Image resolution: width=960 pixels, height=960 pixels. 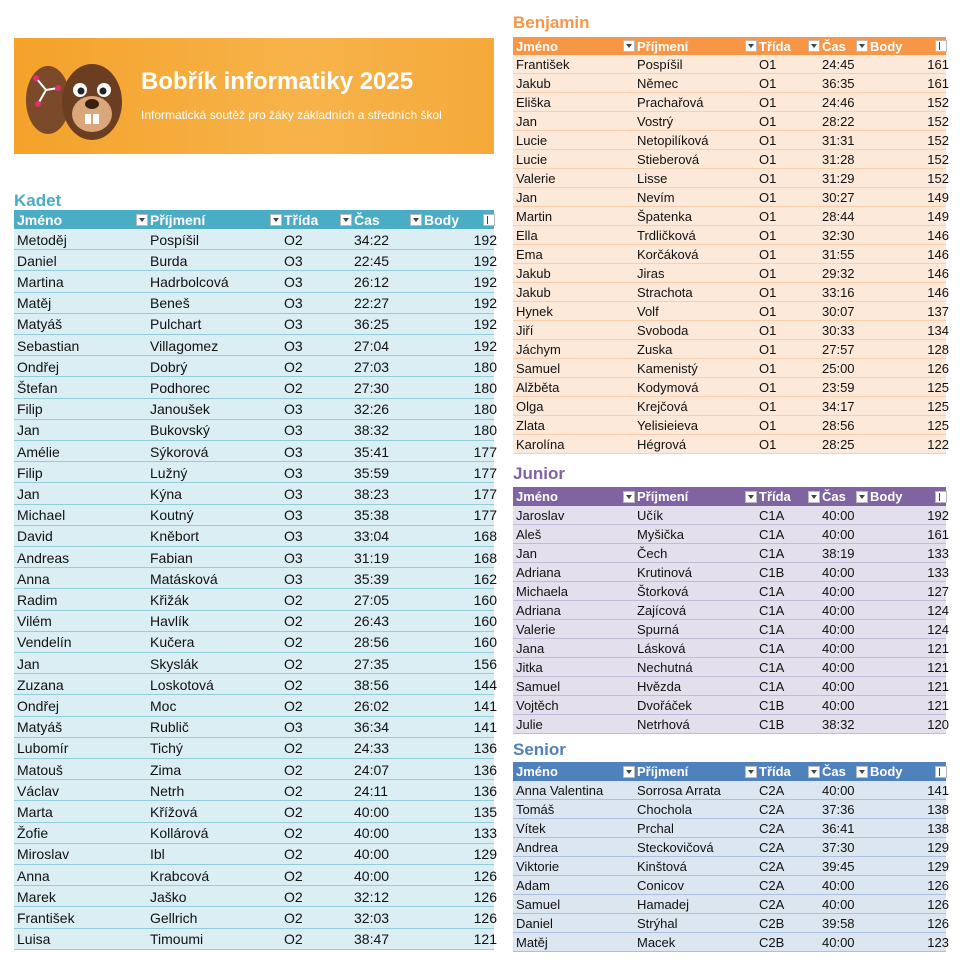 What do you see at coordinates (180, 387) in the screenshot?
I see `table-cell: Podhorec` at bounding box center [180, 387].